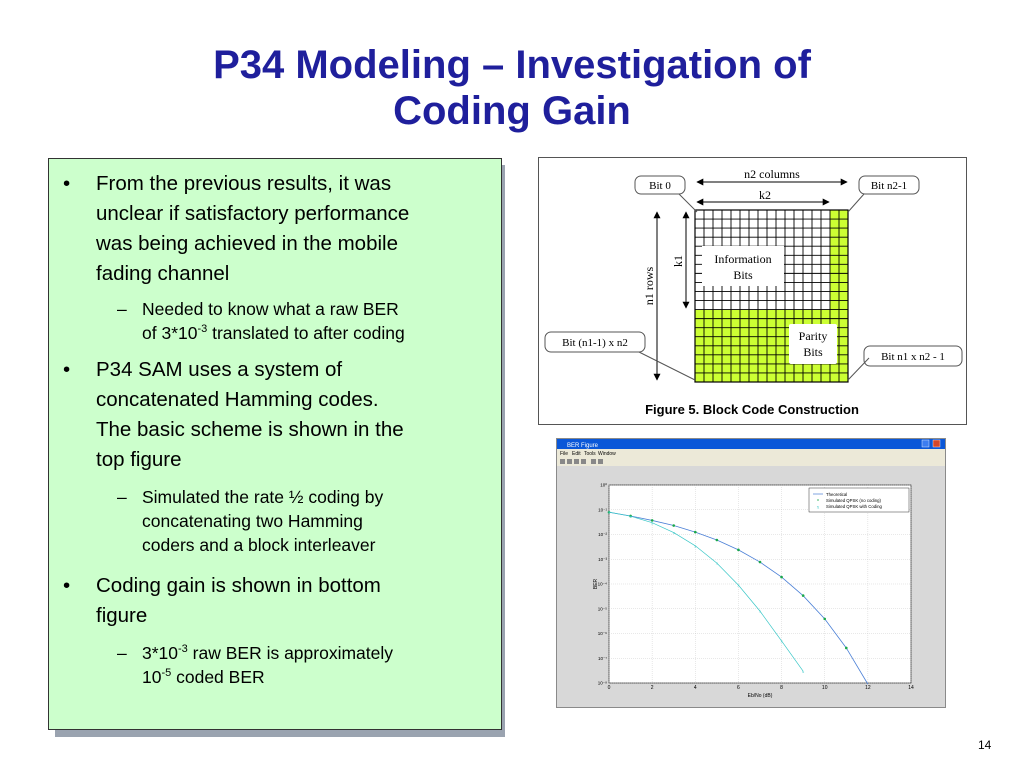 Image resolution: width=1024 pixels, height=768 pixels. I want to click on x-tick: 14, so click(911, 688).